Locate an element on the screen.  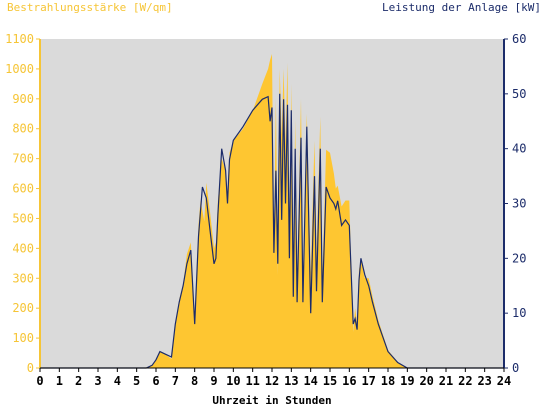
x-tick-label: 15 is located at coordinates (330, 381).